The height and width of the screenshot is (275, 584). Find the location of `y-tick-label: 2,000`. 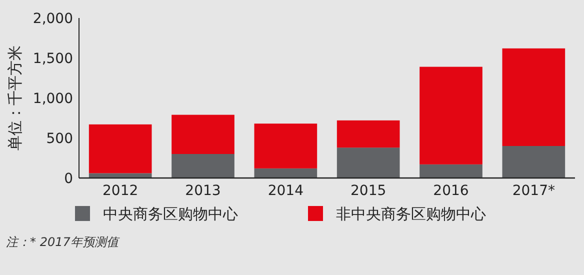

y-tick-label: 2,000 is located at coordinates (52, 19).